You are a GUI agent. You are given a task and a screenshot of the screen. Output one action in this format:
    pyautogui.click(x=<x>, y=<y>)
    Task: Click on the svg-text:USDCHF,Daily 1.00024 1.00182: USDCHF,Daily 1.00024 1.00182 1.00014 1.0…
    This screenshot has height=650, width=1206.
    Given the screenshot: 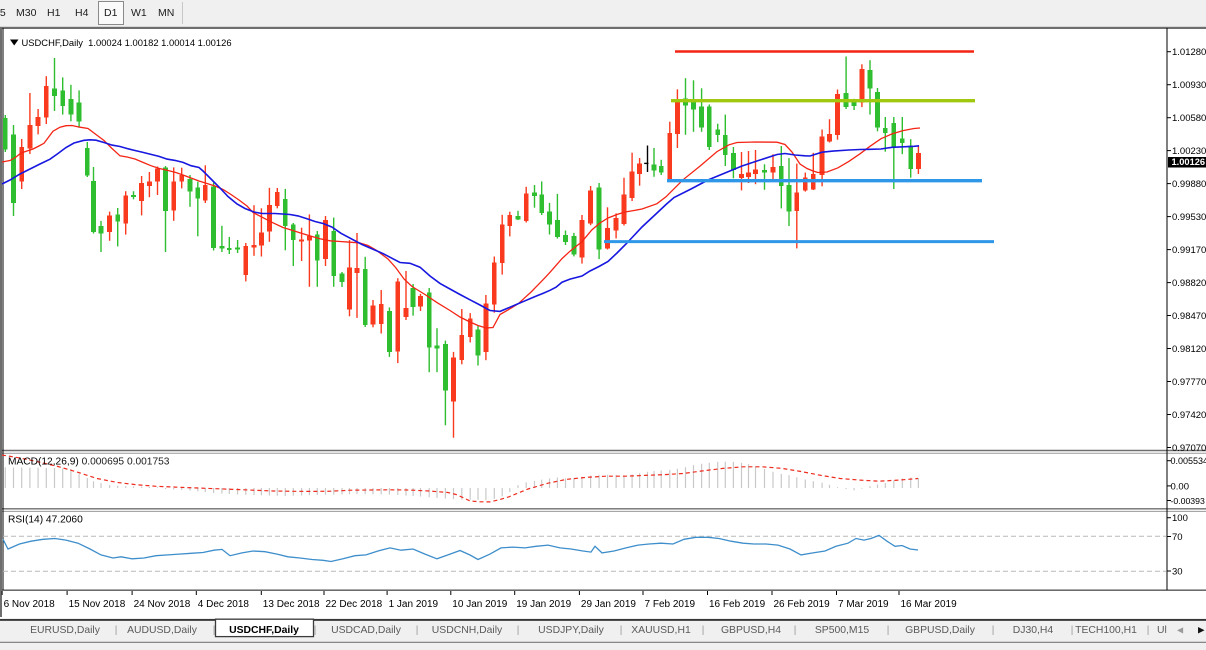 What is the action you would take?
    pyautogui.click(x=127, y=42)
    